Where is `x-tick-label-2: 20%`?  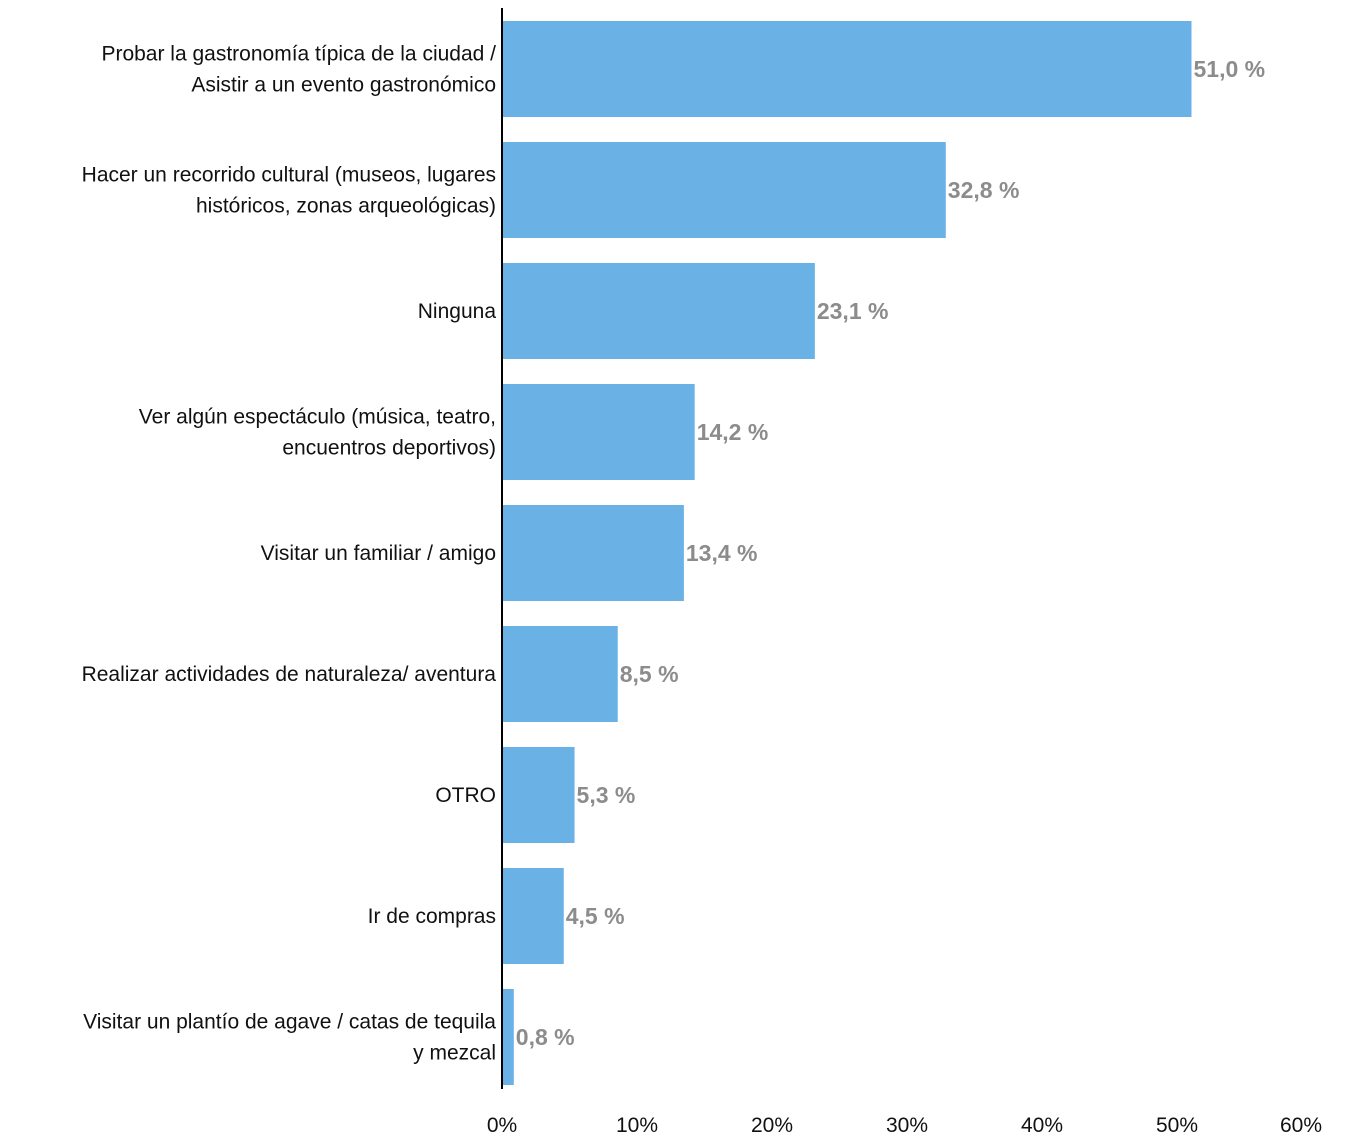
x-tick-label-2: 20% is located at coordinates (772, 1125).